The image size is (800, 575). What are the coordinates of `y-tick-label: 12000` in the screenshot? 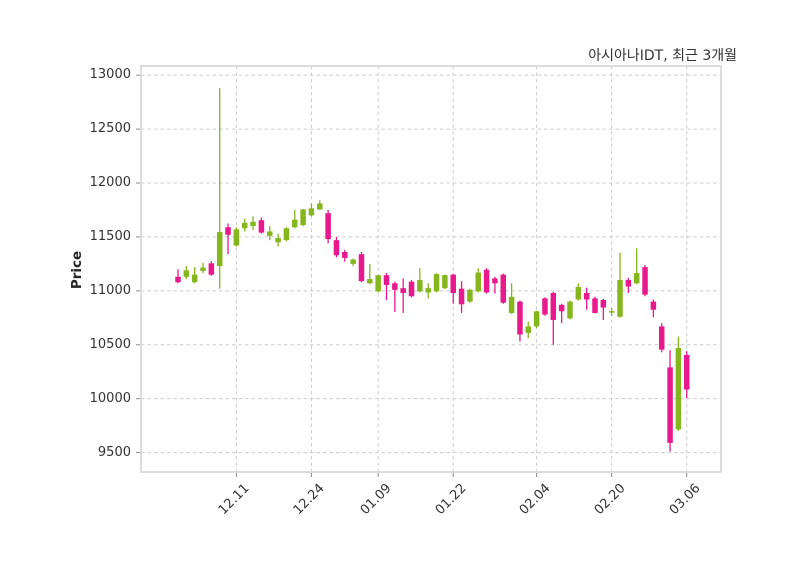 It's located at (110, 182).